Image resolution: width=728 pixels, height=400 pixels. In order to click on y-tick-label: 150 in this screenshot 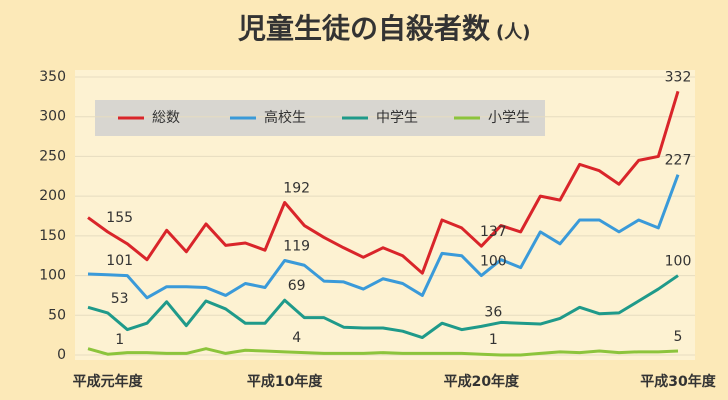, I will do `click(52, 236)`.